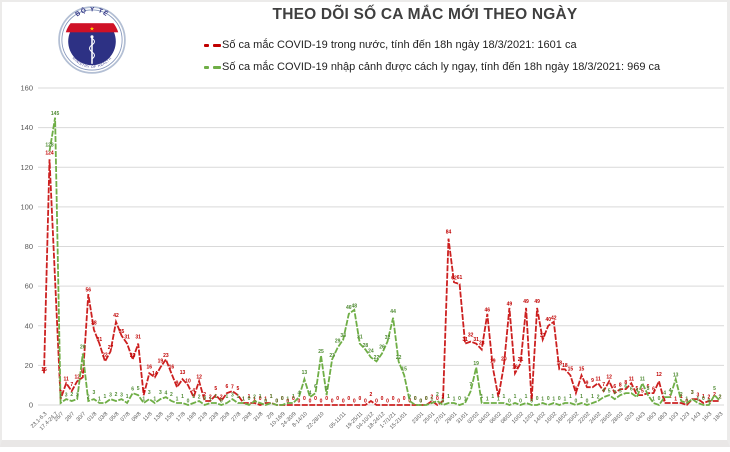 The width and height of the screenshot is (730, 452). What do you see at coordinates (225, 417) in the screenshot?
I see `x-axis-tick-label: 25/8` at bounding box center [225, 417].